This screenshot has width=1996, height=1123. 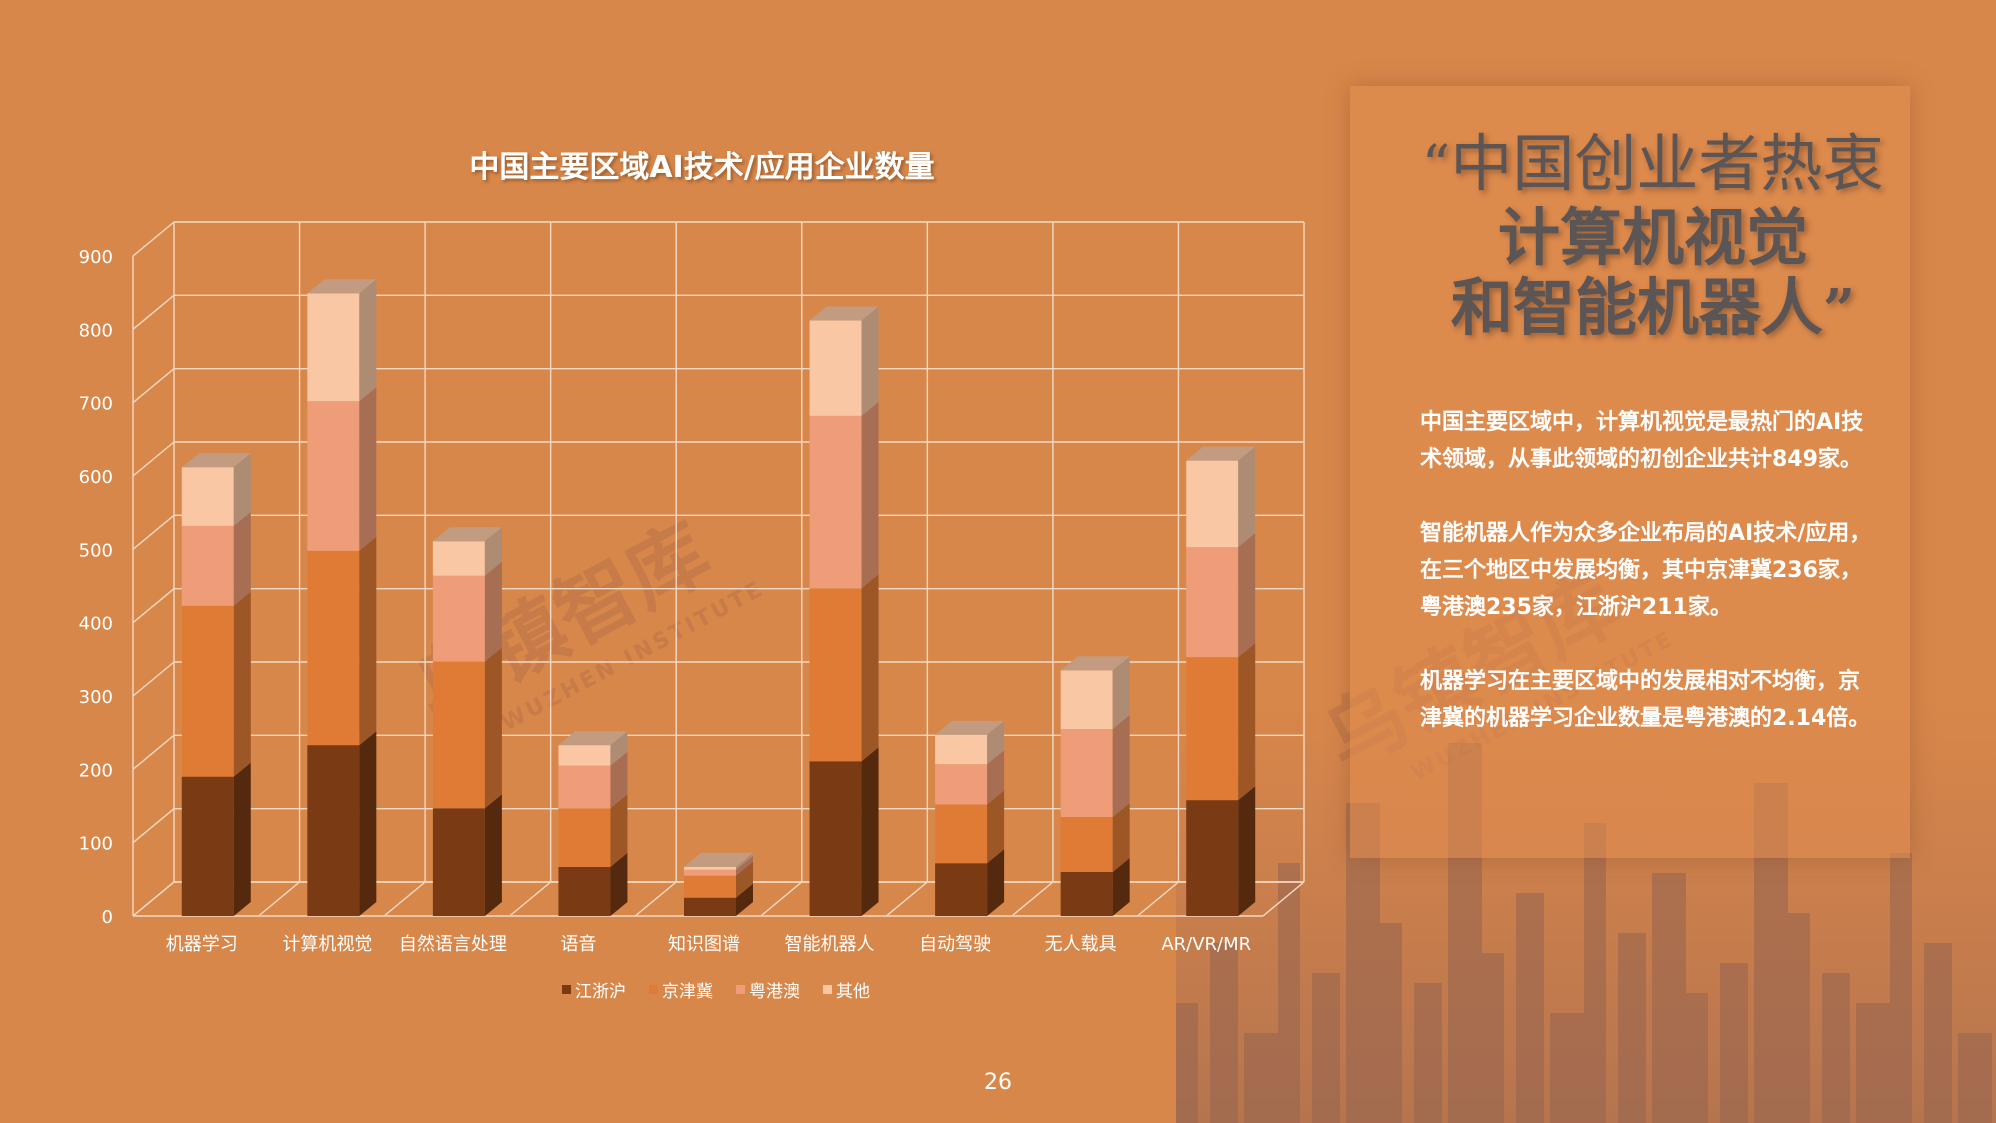 I want to click on y-tick-label: 500, so click(x=96, y=550).